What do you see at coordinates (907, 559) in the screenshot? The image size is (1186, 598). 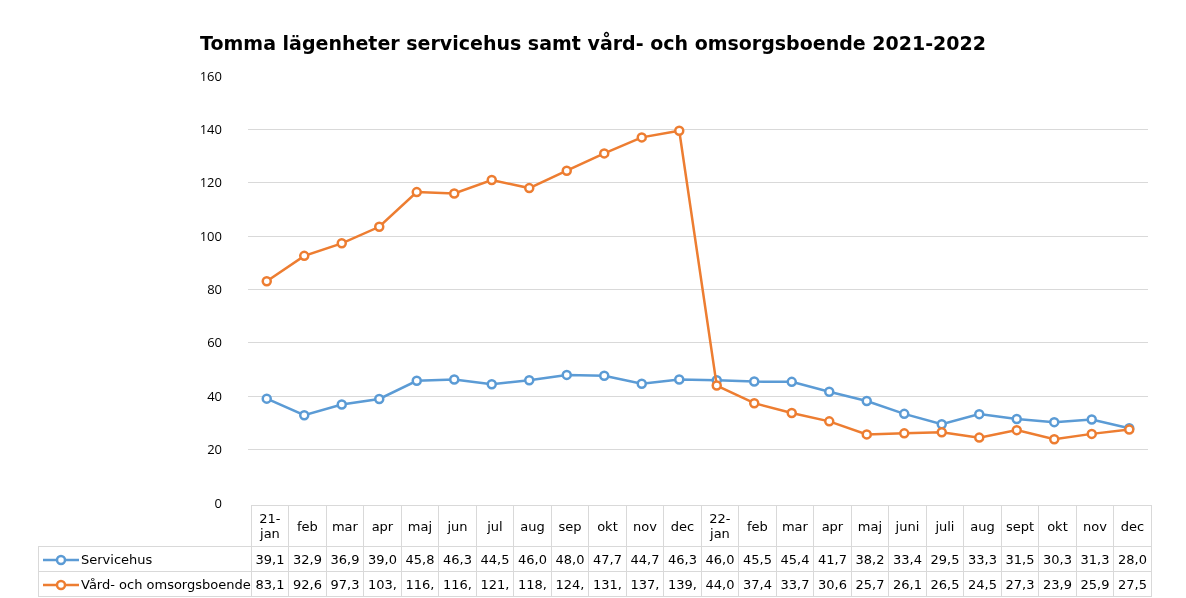 I see `data-label: 33,4` at bounding box center [907, 559].